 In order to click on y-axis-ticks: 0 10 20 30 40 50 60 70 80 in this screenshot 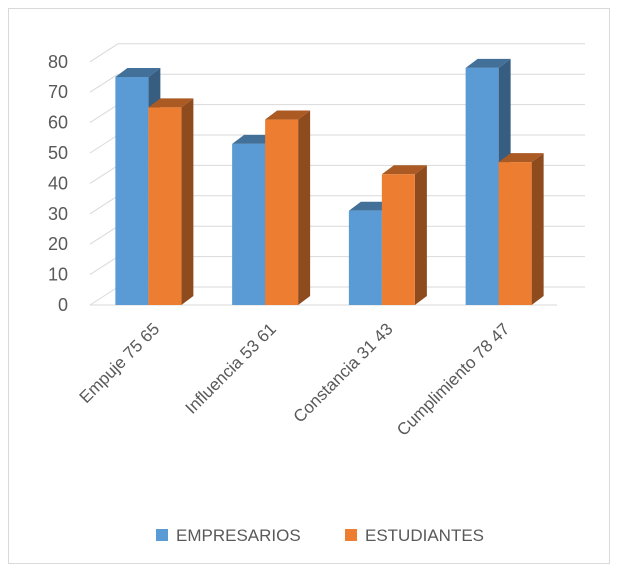, I will do `click(58, 183)`.